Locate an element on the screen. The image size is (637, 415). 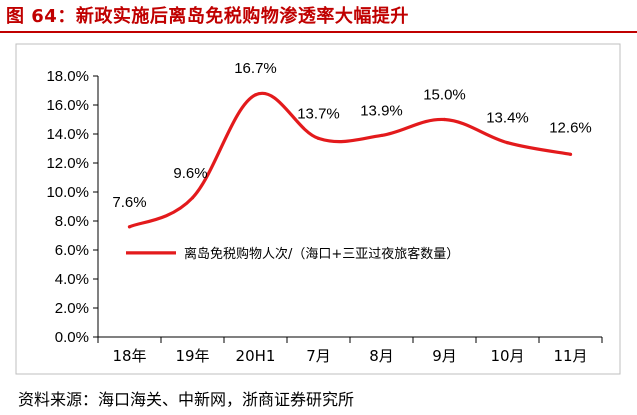
x-tick-label: 9月 is located at coordinates (444, 356).